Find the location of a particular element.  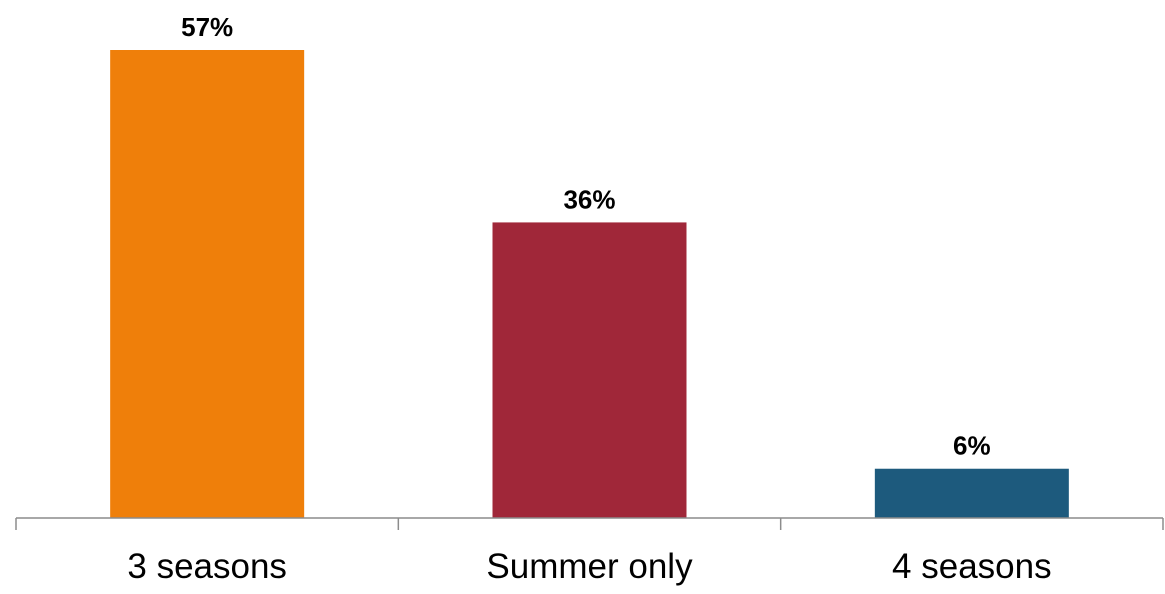

bar-summer-only is located at coordinates (589, 370).